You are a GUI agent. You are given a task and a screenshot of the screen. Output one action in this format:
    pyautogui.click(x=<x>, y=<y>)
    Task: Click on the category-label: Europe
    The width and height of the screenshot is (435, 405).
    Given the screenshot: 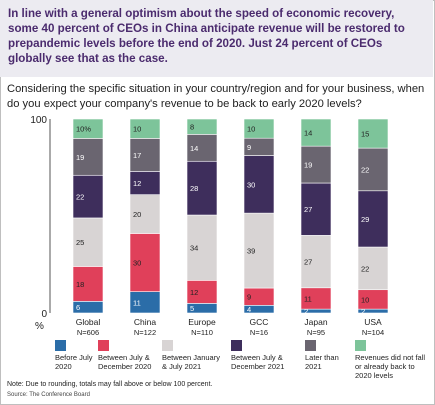 What is the action you would take?
    pyautogui.click(x=202, y=322)
    